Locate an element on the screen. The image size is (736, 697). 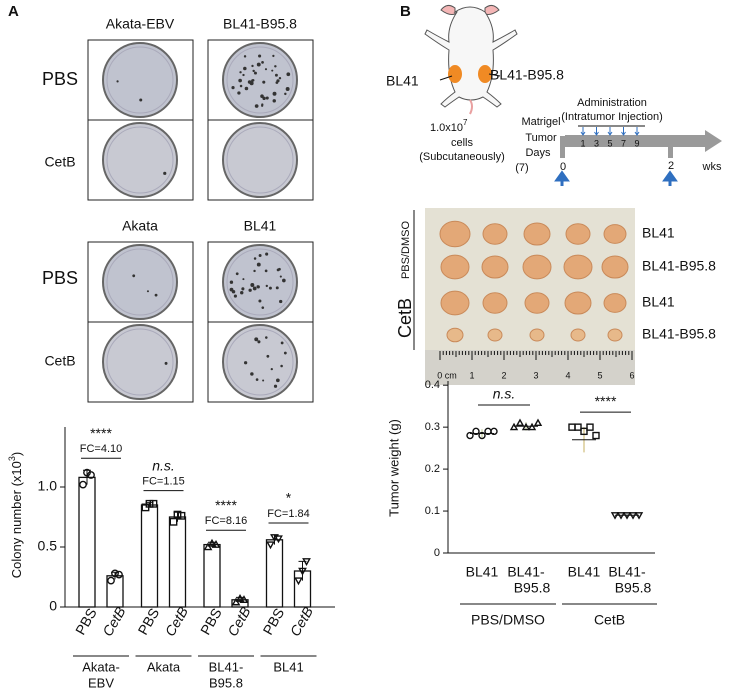
x-tick-label: BL41- is located at coordinates (627, 572).